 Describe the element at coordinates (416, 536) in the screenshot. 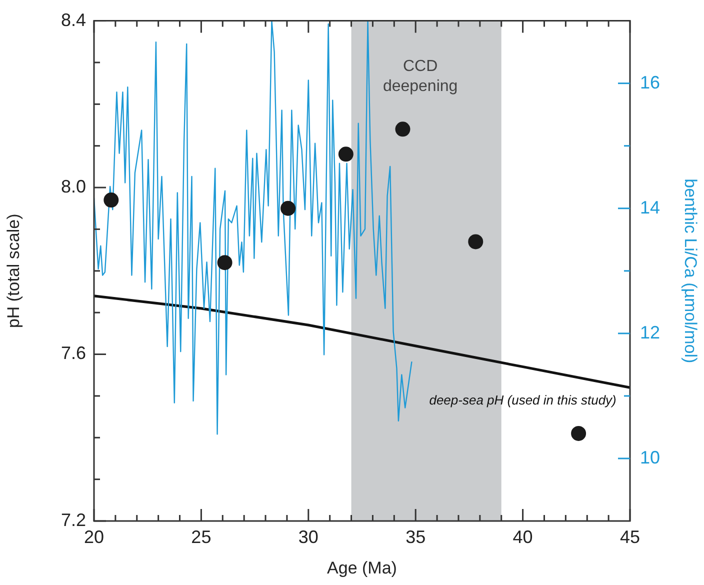

I see `x-tick-label: 35` at that location.